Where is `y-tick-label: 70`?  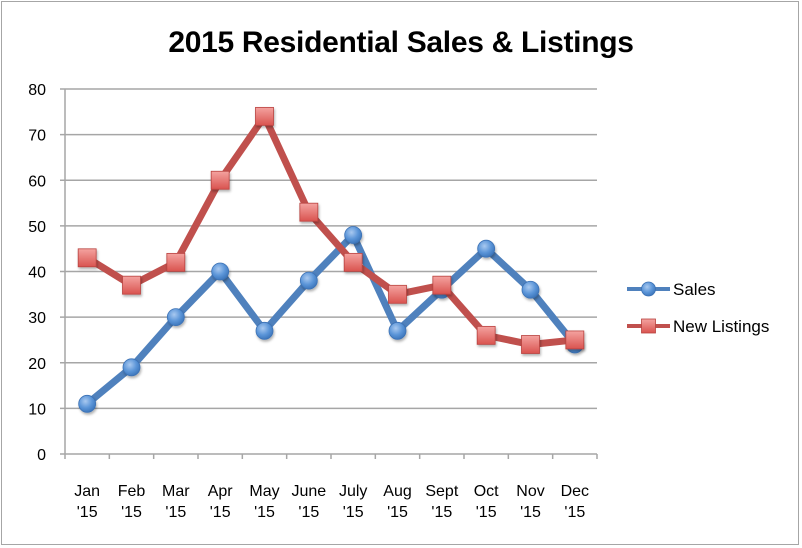 y-tick-label: 70 is located at coordinates (37, 136).